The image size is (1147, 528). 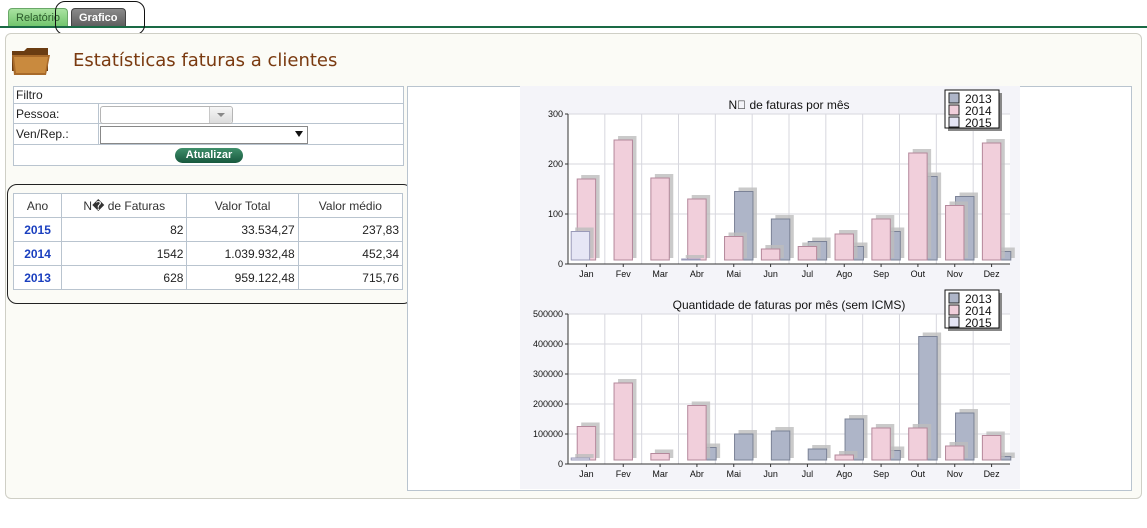 What do you see at coordinates (124, 229) in the screenshot?
I see `faturas-cell: 82` at bounding box center [124, 229].